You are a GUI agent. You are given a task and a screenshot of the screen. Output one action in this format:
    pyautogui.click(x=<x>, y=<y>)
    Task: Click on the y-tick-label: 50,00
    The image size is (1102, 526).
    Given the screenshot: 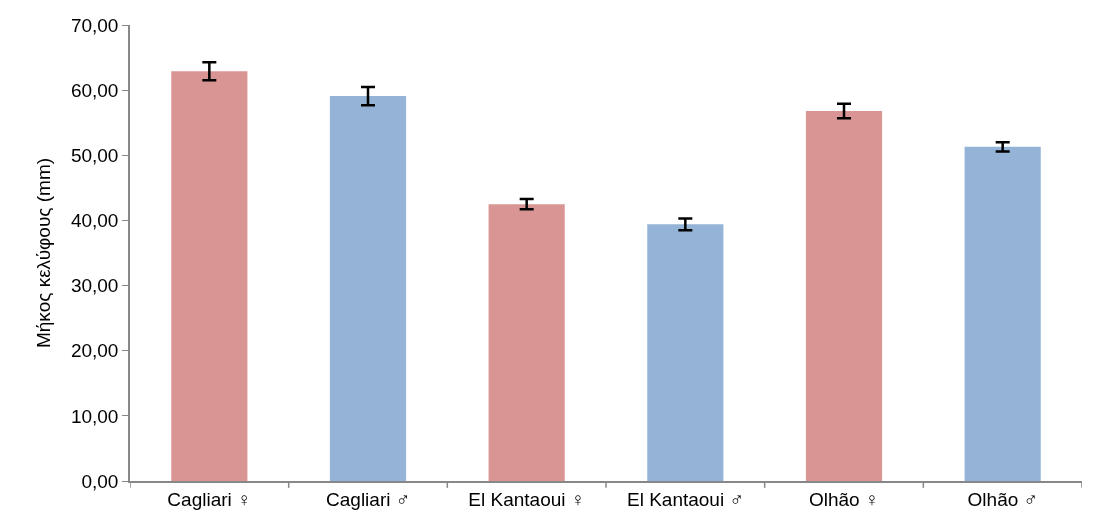 What is the action you would take?
    pyautogui.click(x=94, y=155)
    